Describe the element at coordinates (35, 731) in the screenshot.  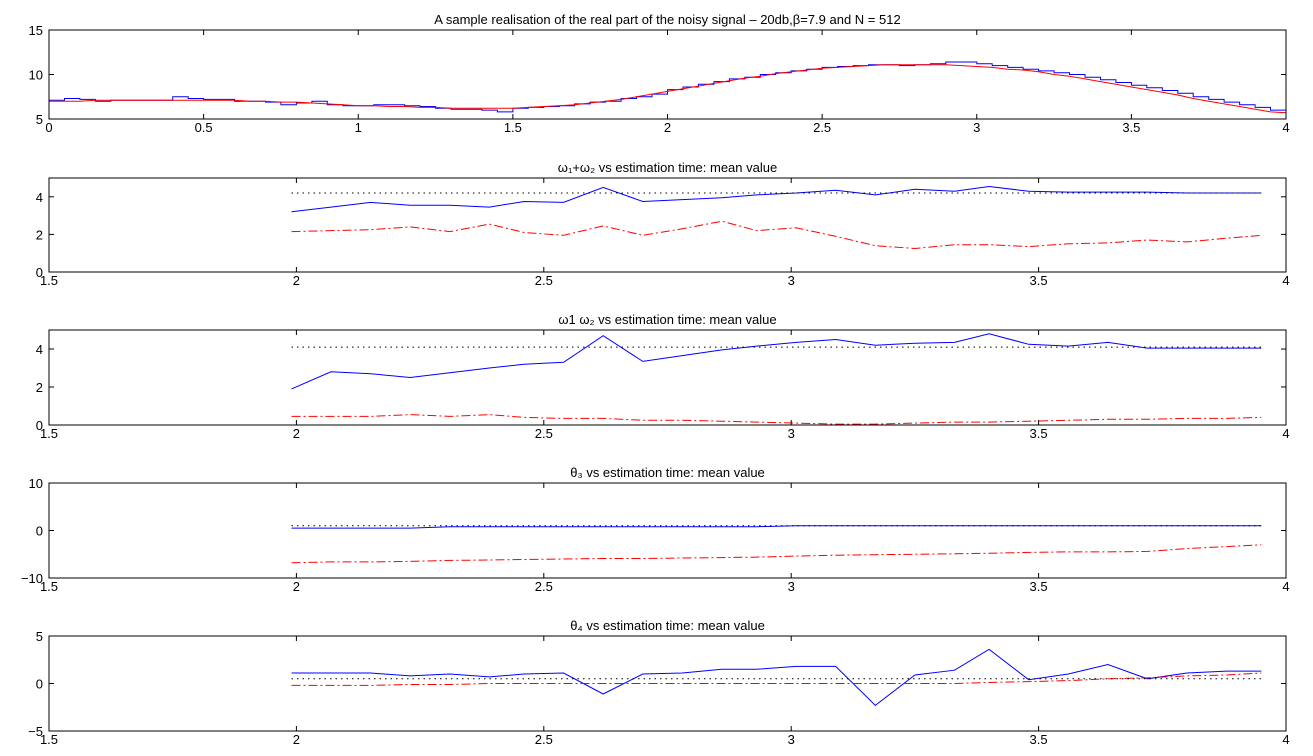
I see `y-tick-label: −5` at that location.